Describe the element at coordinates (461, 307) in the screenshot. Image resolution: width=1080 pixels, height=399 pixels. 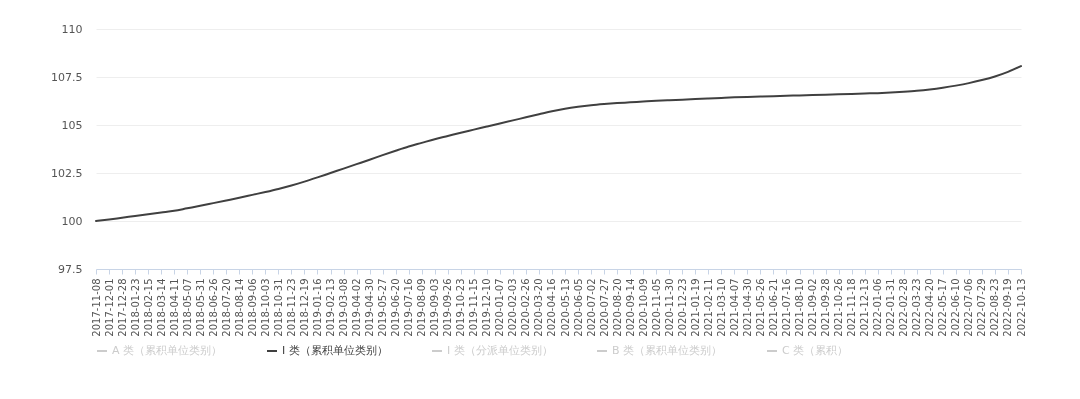
I see `x-tick-label: 2019-10-23` at that location.